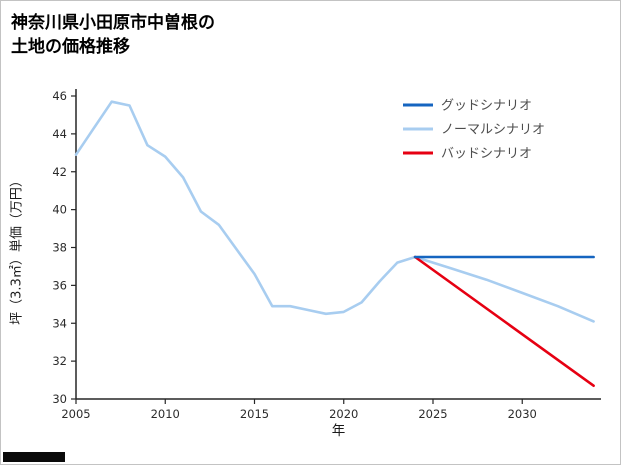 This screenshot has width=621, height=465. What do you see at coordinates (522, 414) in the screenshot?
I see `x-tick-label: 2030` at bounding box center [522, 414].